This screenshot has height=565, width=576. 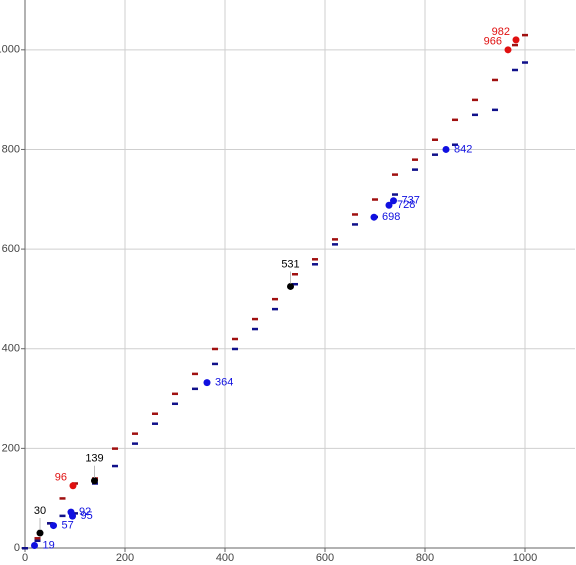 What do you see at coordinates (224, 383) in the screenshot?
I see `point-label: 364` at bounding box center [224, 383].